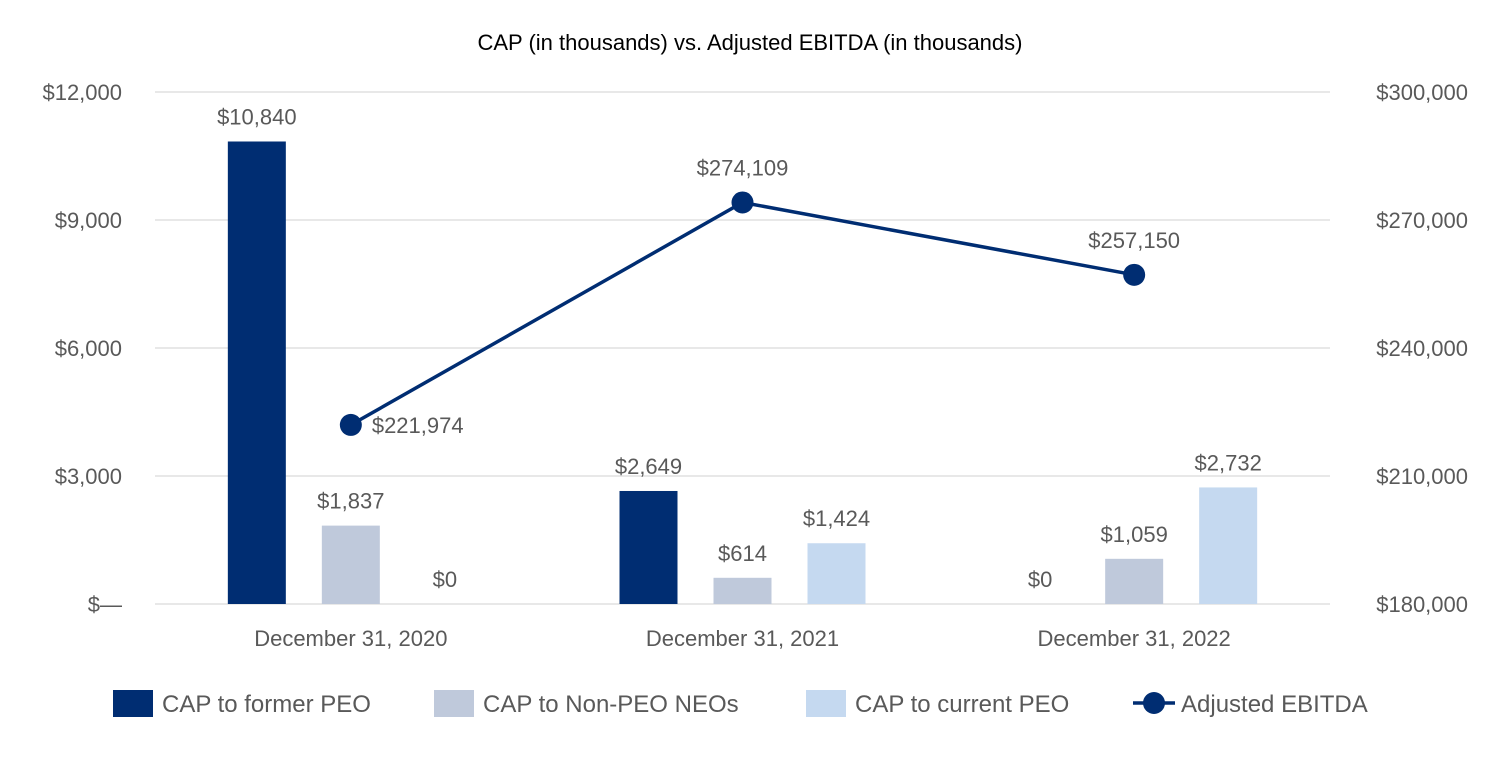 The height and width of the screenshot is (760, 1500). I want to click on left-axis-tick-label: $6,000, so click(88, 348).